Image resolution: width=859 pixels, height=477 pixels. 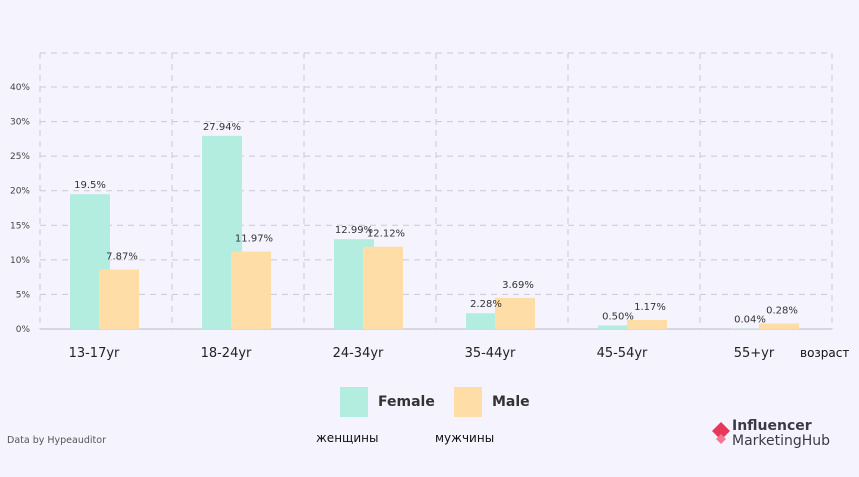 What do you see at coordinates (825, 353) in the screenshot?
I see `x-axis-unit: возраст` at bounding box center [825, 353].